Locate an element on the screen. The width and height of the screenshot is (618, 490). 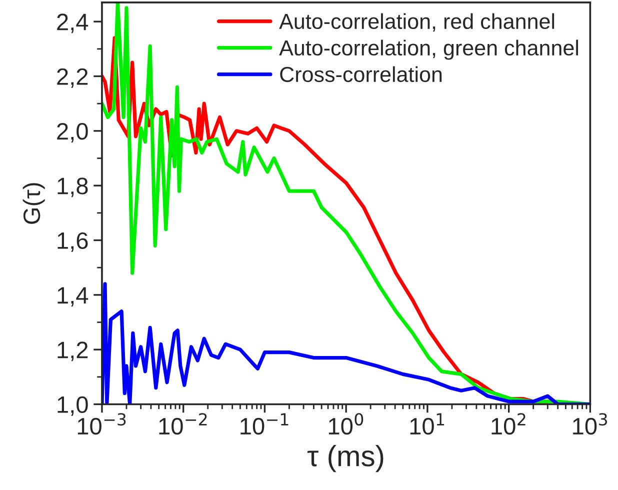
y-tick-label: 1,4 is located at coordinates (73, 296).